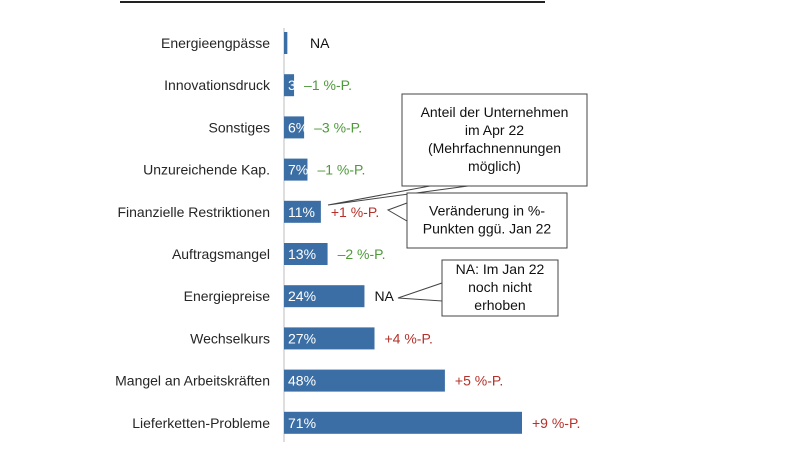  I want to click on value-label: 11%, so click(301, 212).